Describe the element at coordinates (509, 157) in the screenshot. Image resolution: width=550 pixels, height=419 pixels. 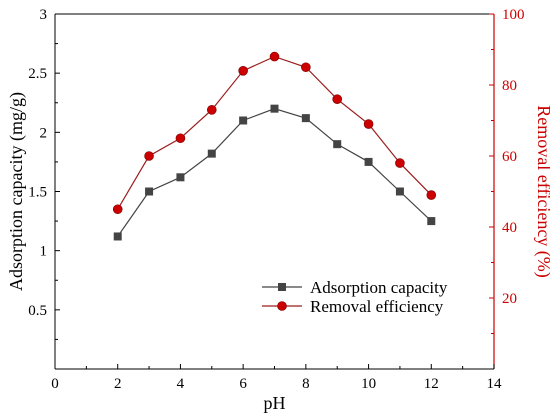
I see `y-right-tick-label: 60` at that location.